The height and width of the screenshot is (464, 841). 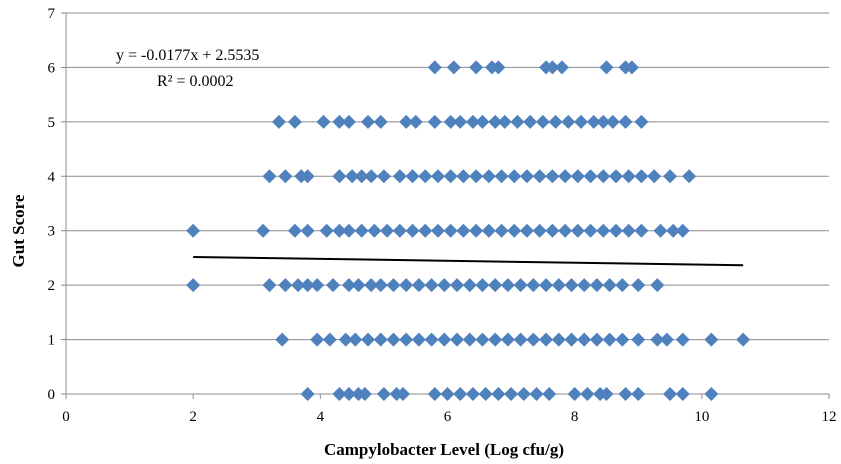 I want to click on x-tick-labels: 0 2 4 6 8 10 12, so click(x=449, y=417).